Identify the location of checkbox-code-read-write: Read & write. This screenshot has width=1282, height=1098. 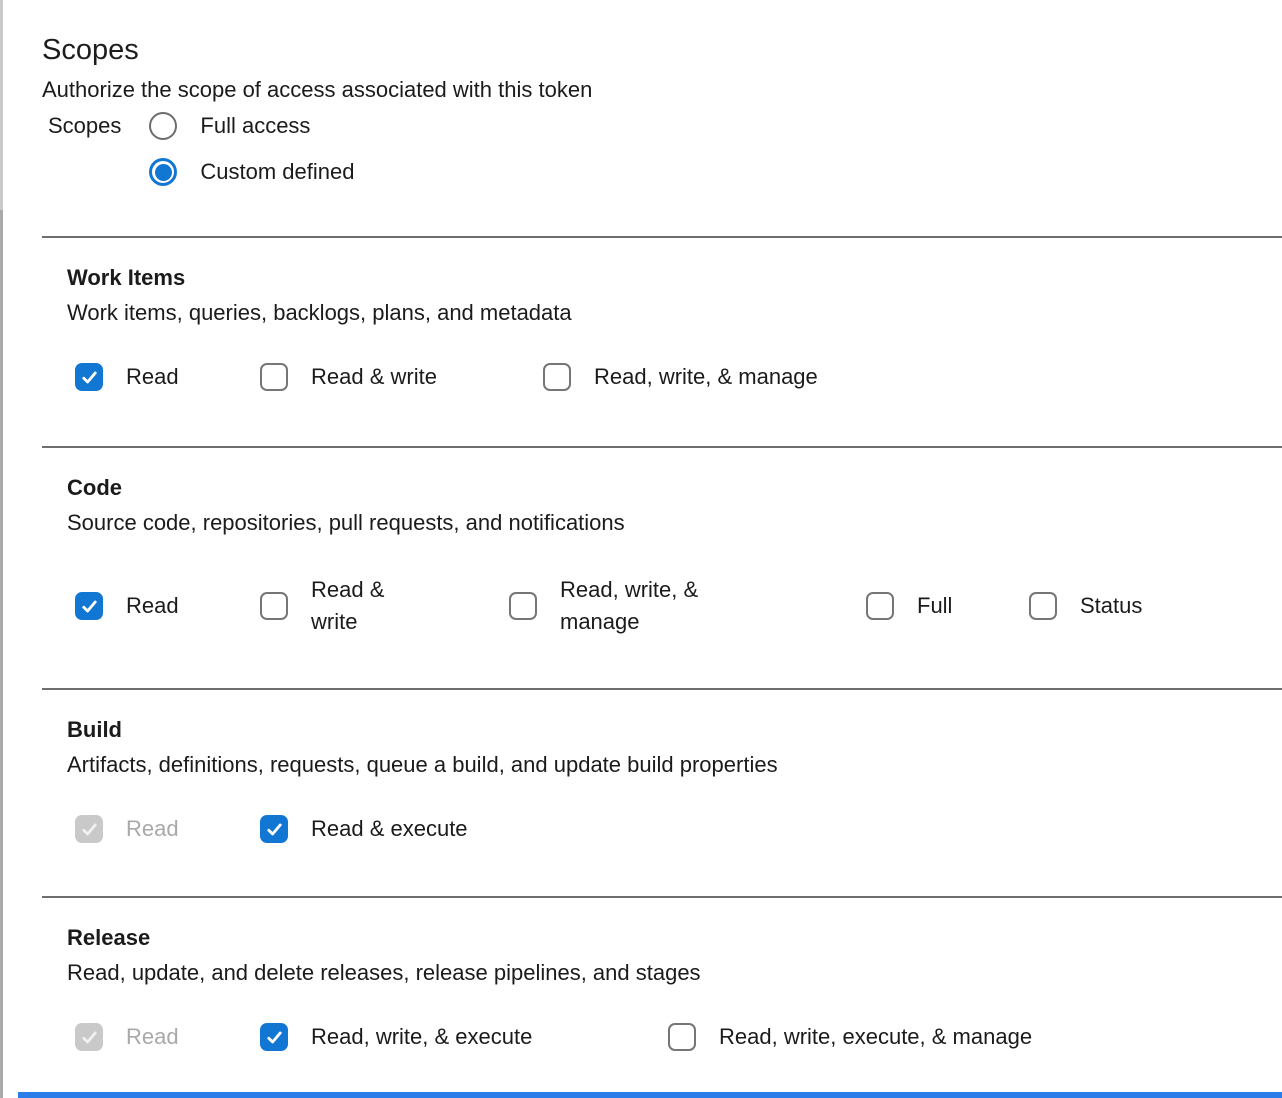
(338, 606).